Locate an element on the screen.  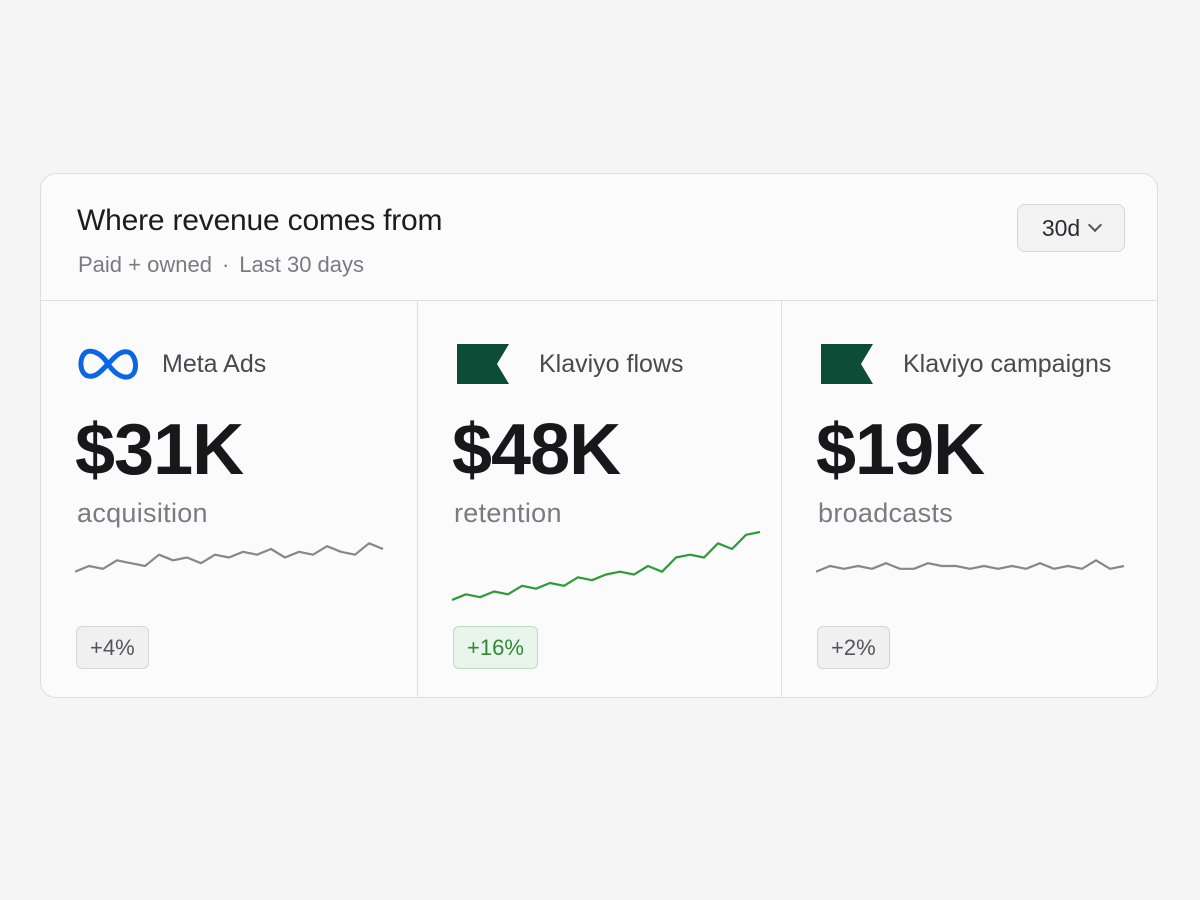
card-title: Where revenue comes from is located at coordinates (260, 220).